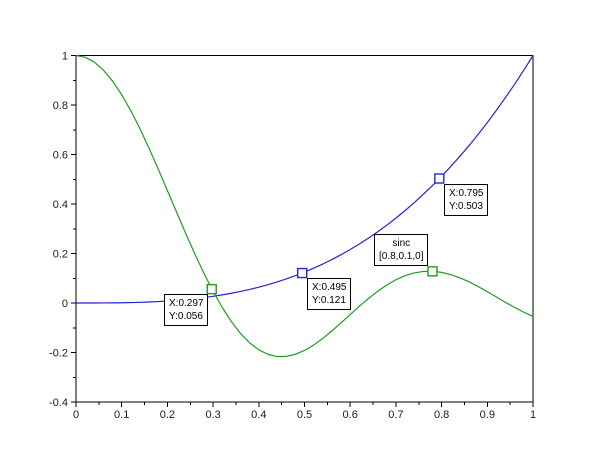 The width and height of the screenshot is (610, 460). What do you see at coordinates (401, 250) in the screenshot?
I see `datatip-sinc-label: sinc [0.8,0.1,0]` at bounding box center [401, 250].